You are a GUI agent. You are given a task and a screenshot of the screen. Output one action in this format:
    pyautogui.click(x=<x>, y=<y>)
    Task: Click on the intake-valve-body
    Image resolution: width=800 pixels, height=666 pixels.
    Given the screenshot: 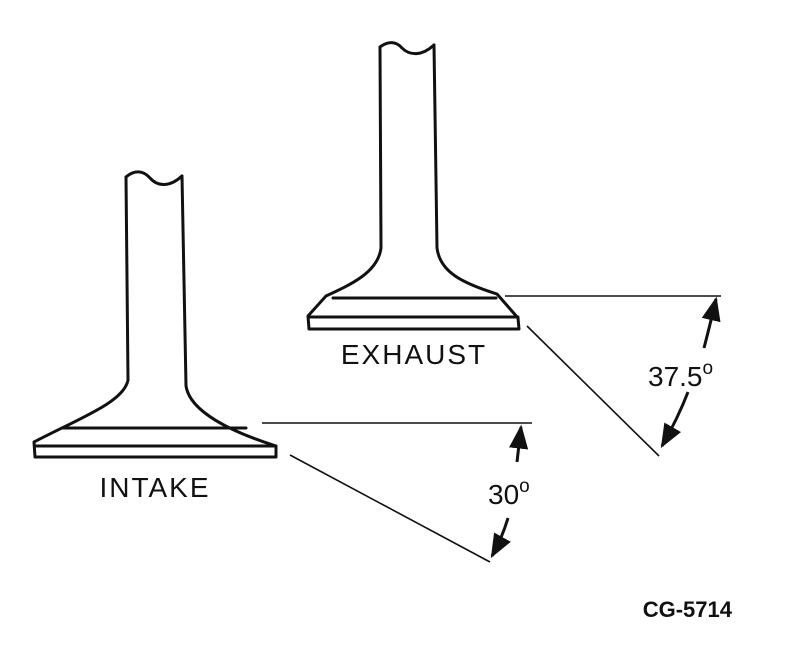 What is the action you would take?
    pyautogui.click(x=155, y=316)
    